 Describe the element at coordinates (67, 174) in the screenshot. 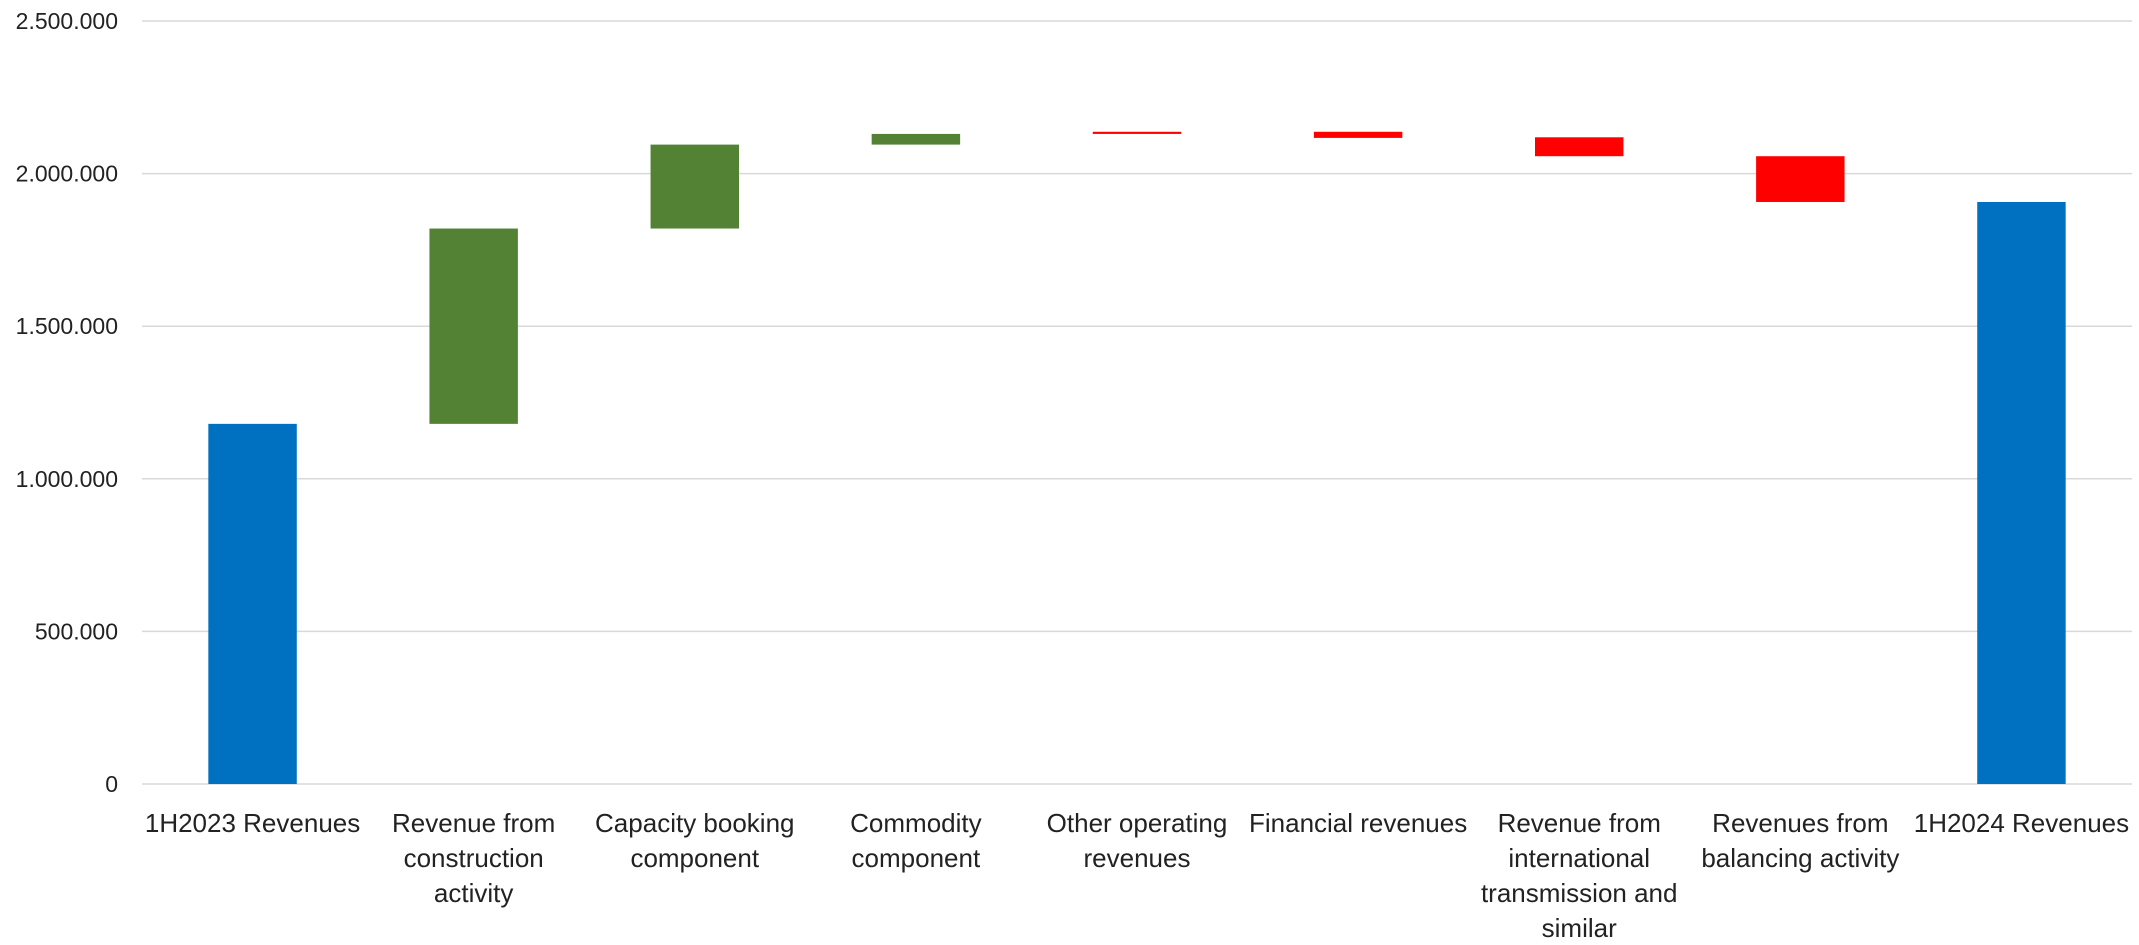

I see `y-tick-label: 2.000.000` at that location.